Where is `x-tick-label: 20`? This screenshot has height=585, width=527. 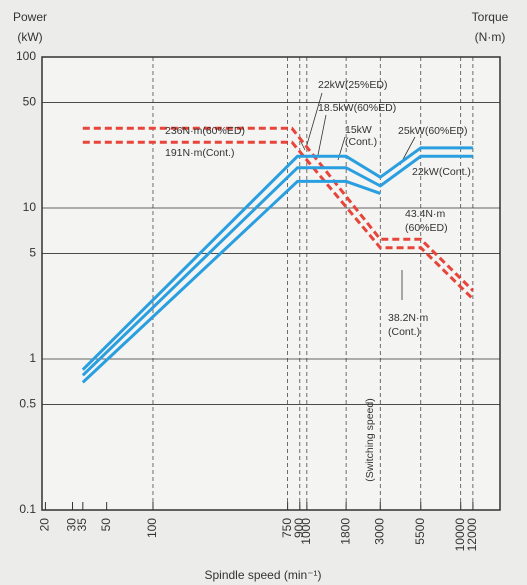
x-tick-label: 20 is located at coordinates (45, 525).